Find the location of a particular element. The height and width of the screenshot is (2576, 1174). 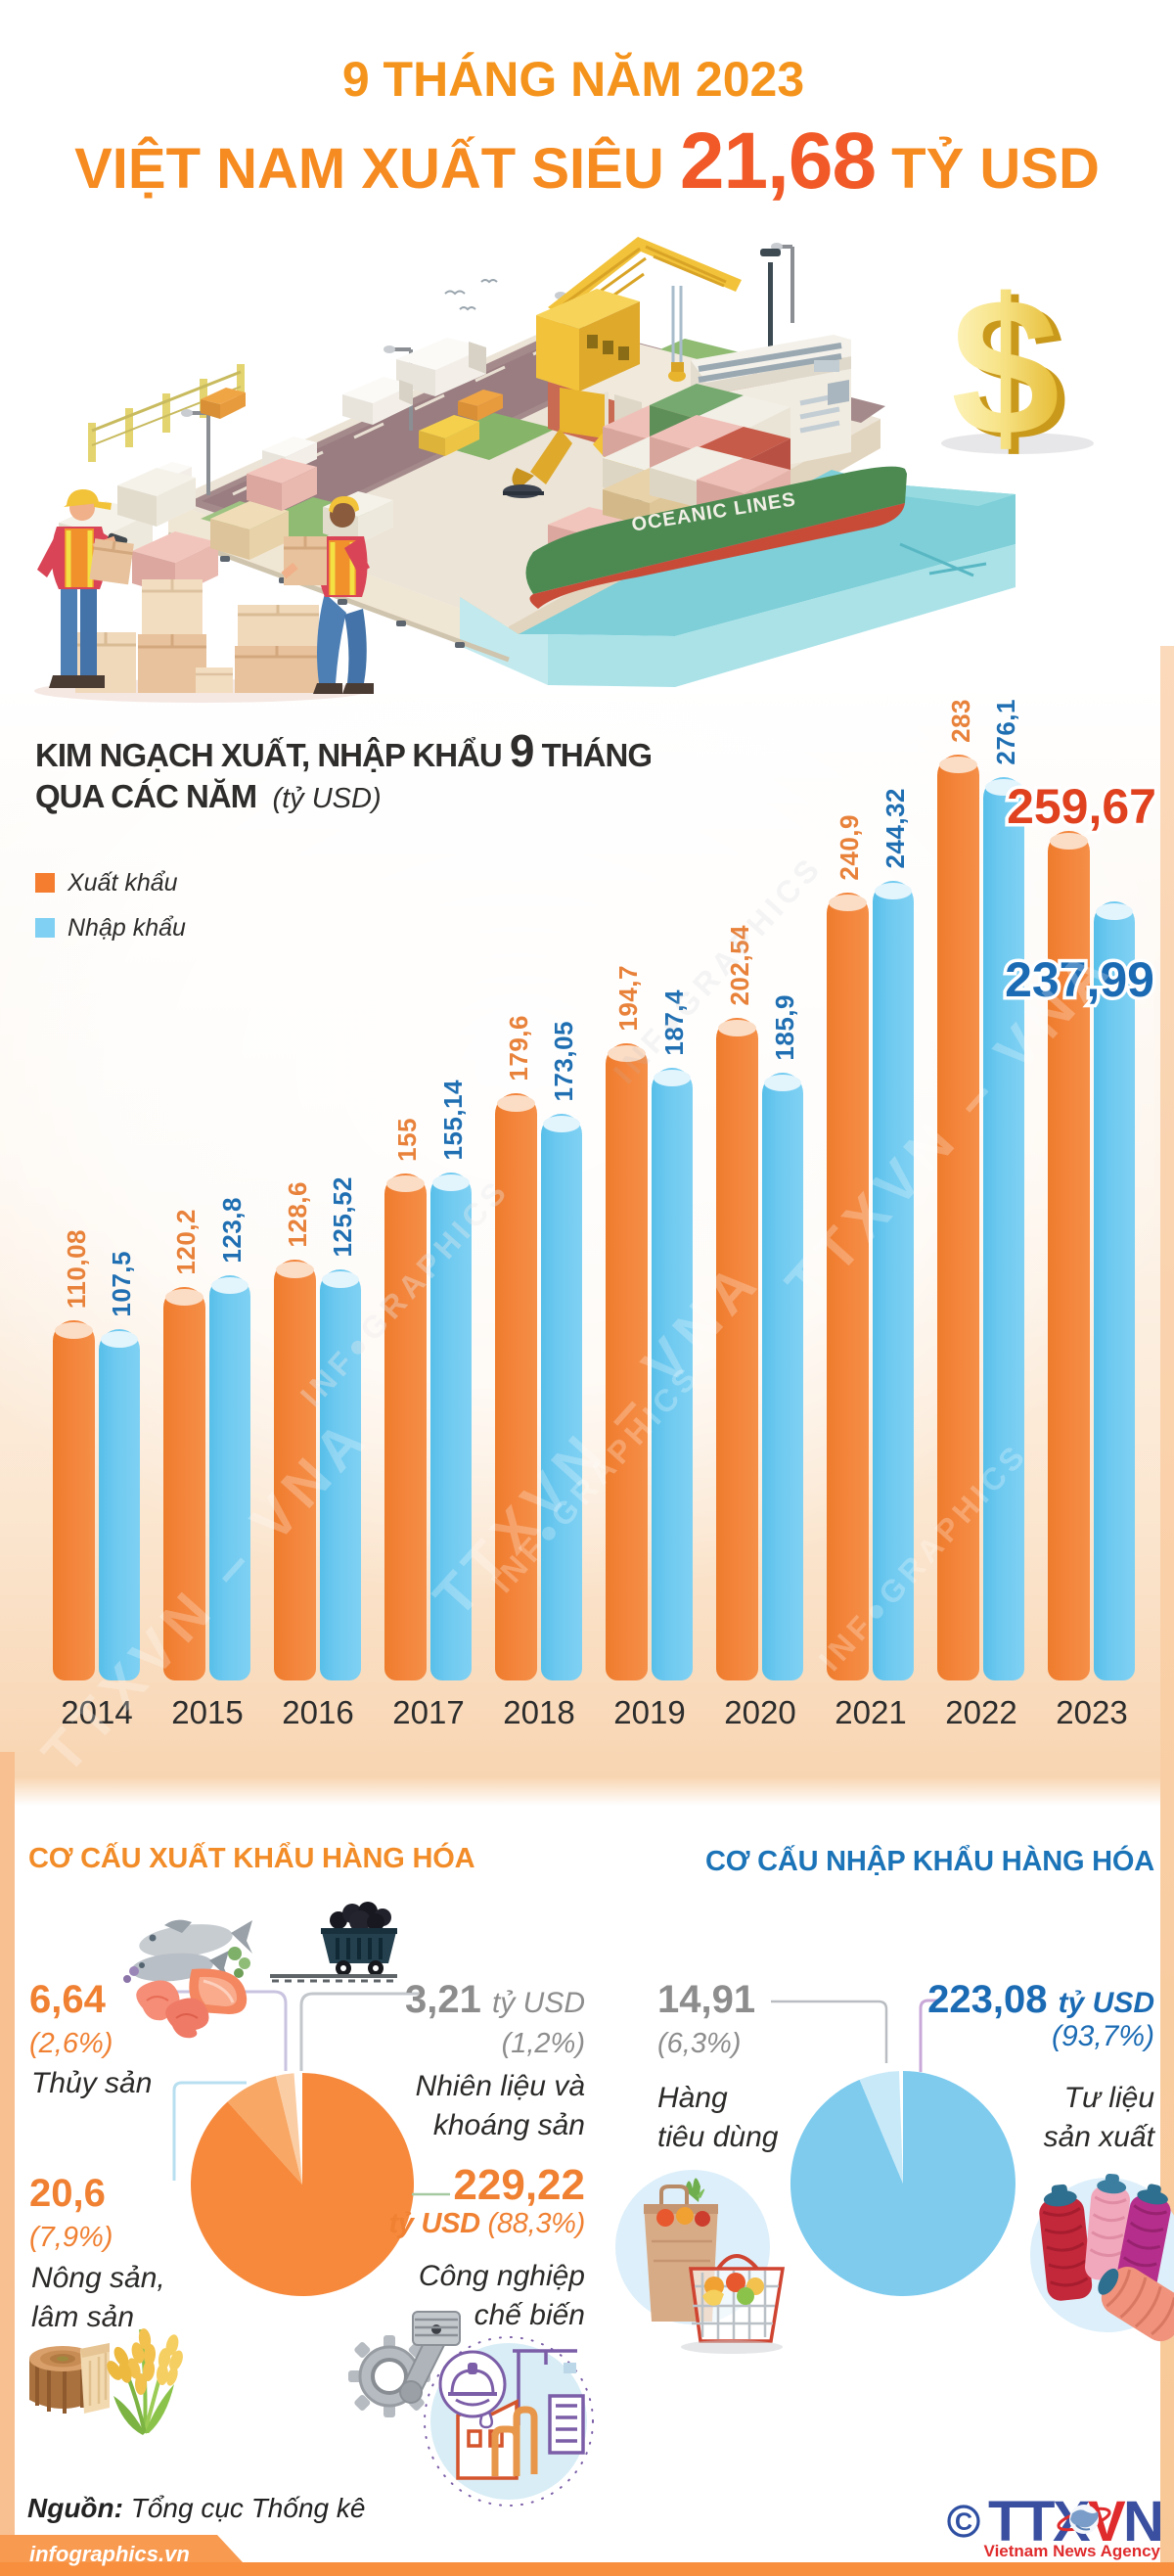

svg-text: Vietnam News Agency is located at coordinates (1072, 2551).